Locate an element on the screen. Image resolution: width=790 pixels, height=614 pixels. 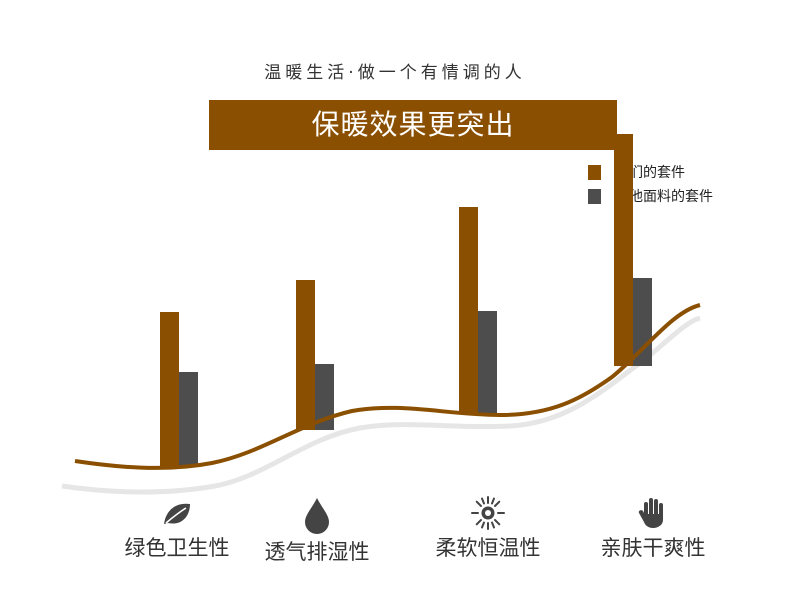
category-soft-warm: 柔软恒温性 is located at coordinates (488, 529).